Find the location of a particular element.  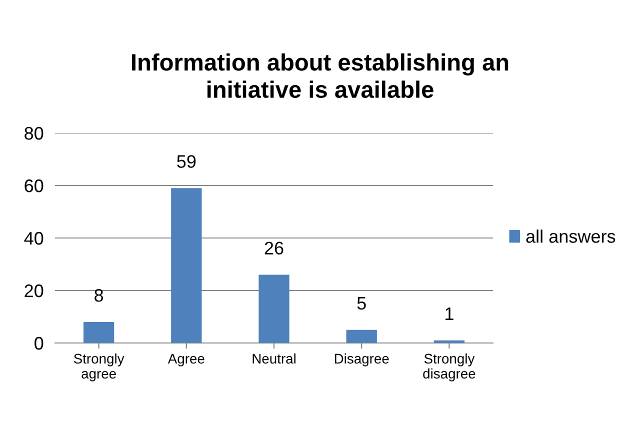

x-tick-label: Agree is located at coordinates (186, 360).